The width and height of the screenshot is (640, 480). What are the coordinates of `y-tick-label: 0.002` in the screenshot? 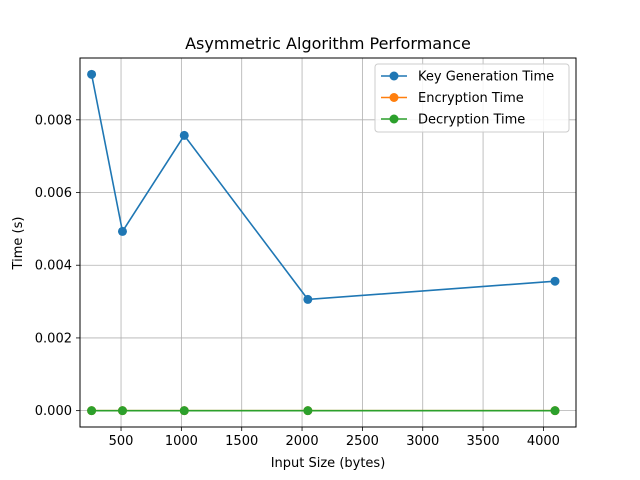 It's located at (53, 338).